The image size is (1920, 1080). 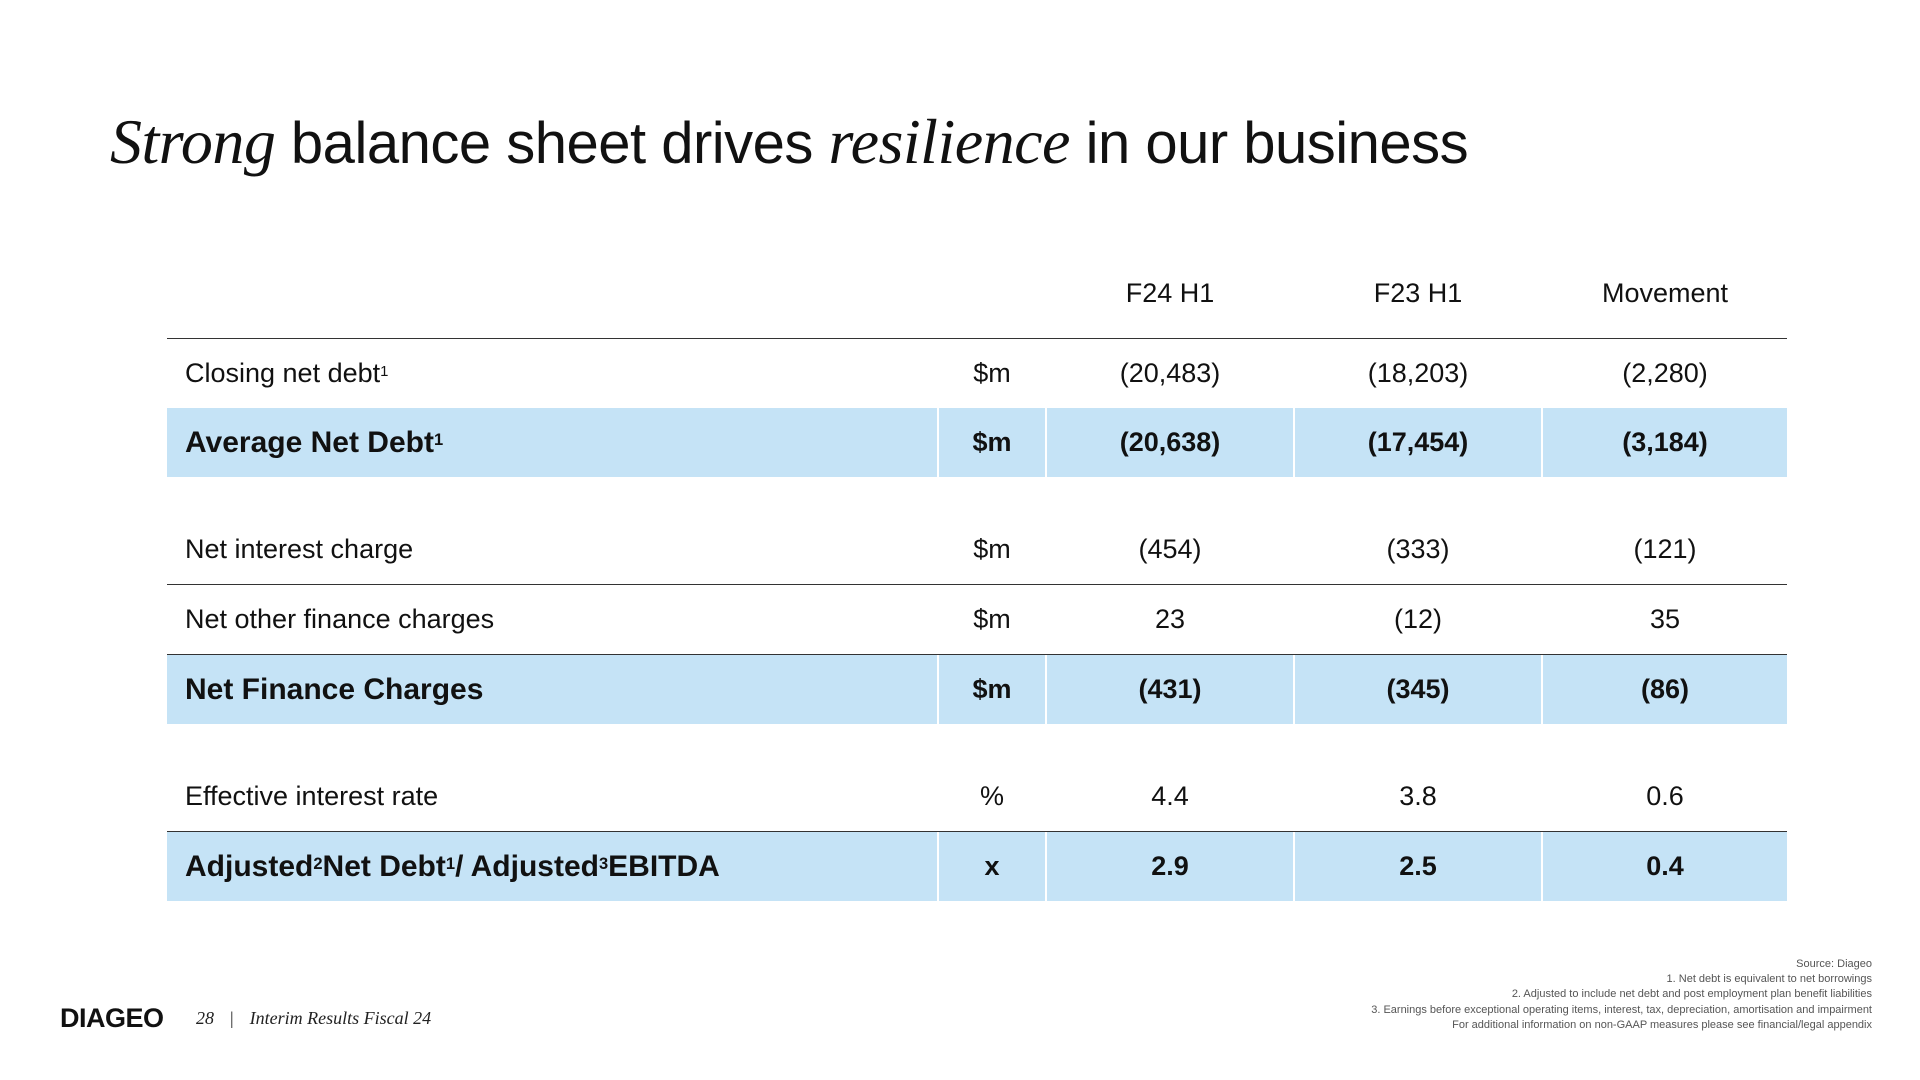 I want to click on diageo-logo: DIAGEO, so click(x=112, y=1018).